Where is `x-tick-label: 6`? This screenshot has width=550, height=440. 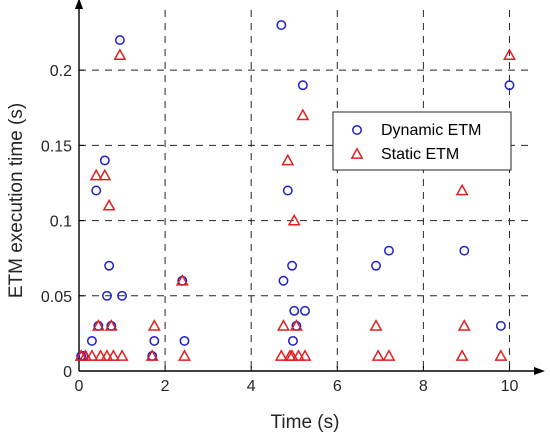 x-tick-label: 6 is located at coordinates (337, 386).